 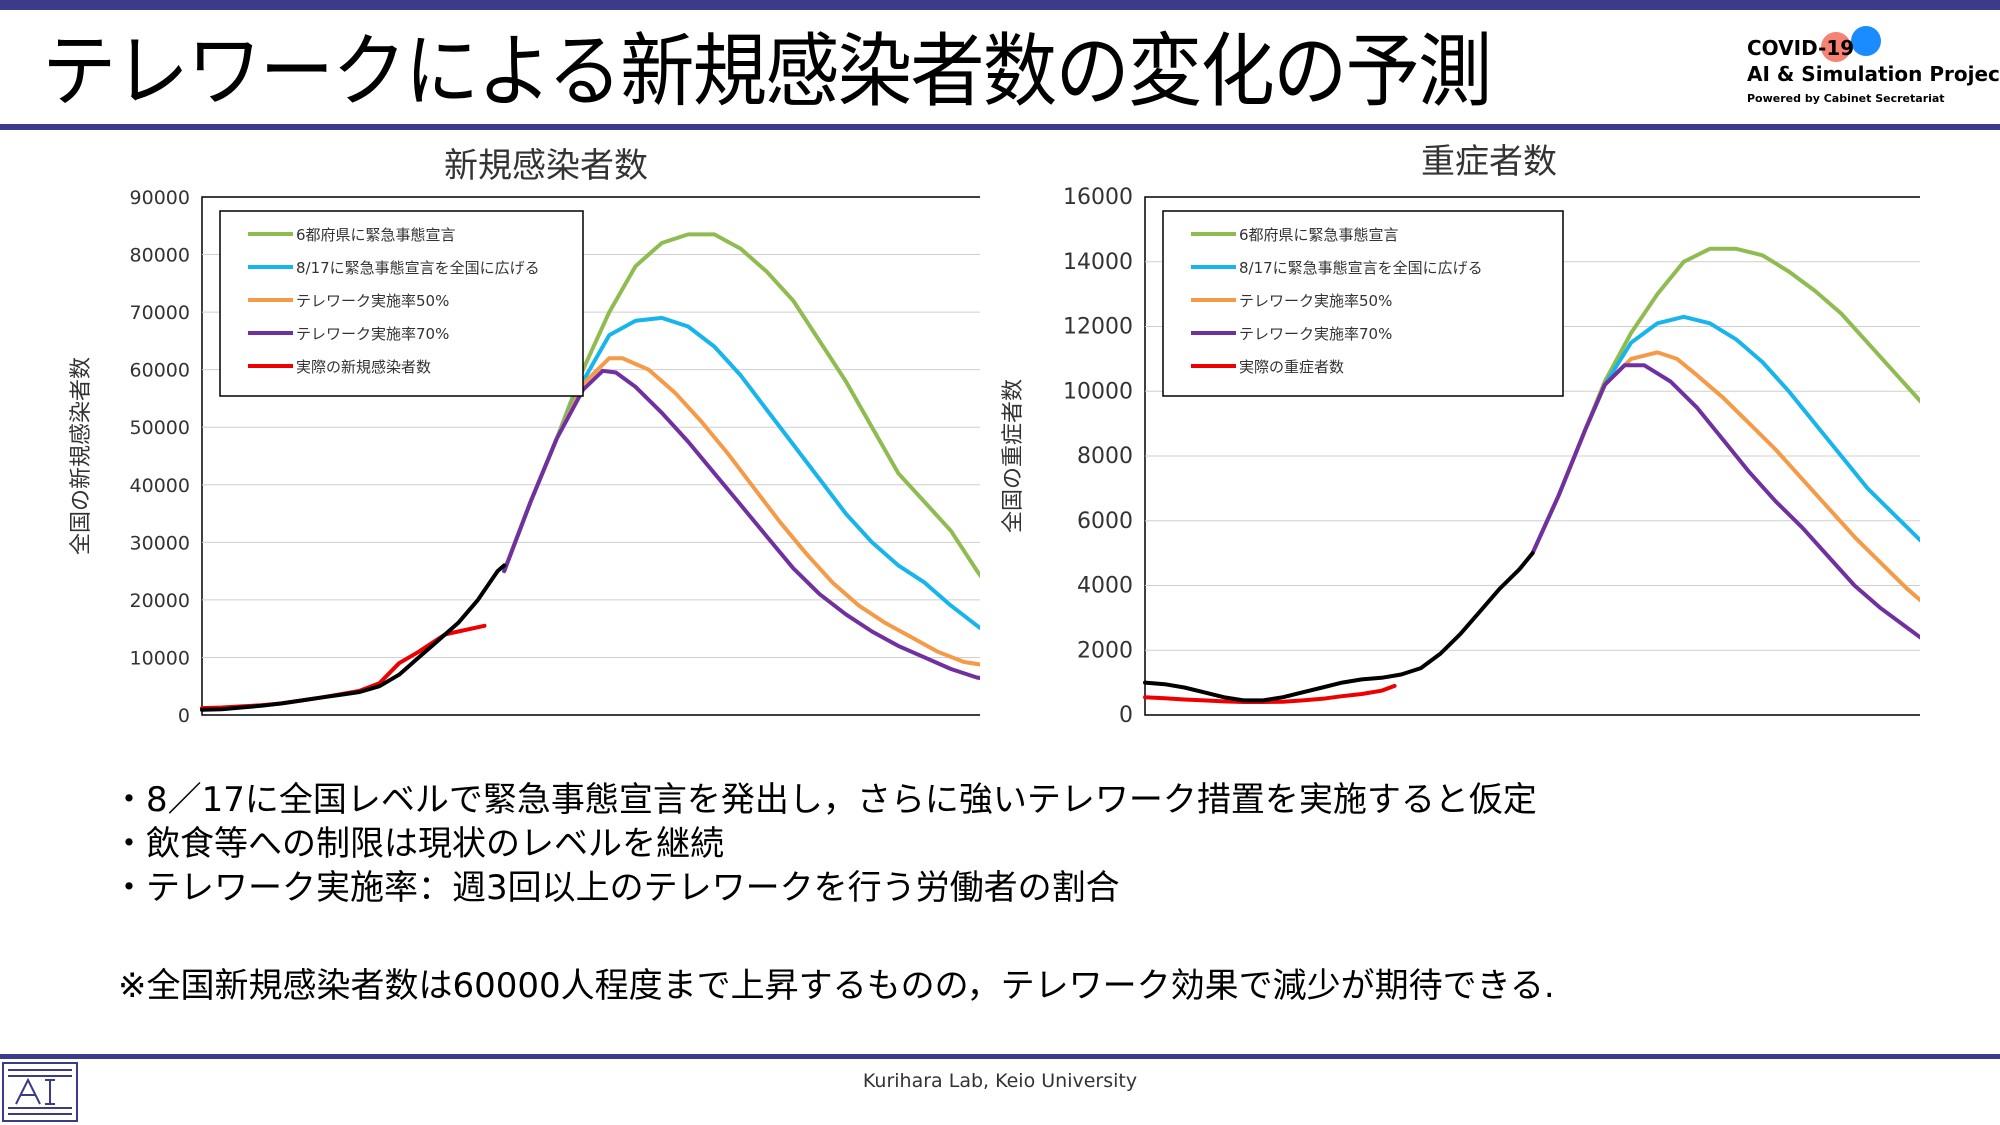 I want to click on series-line-blue, so click(x=757, y=483).